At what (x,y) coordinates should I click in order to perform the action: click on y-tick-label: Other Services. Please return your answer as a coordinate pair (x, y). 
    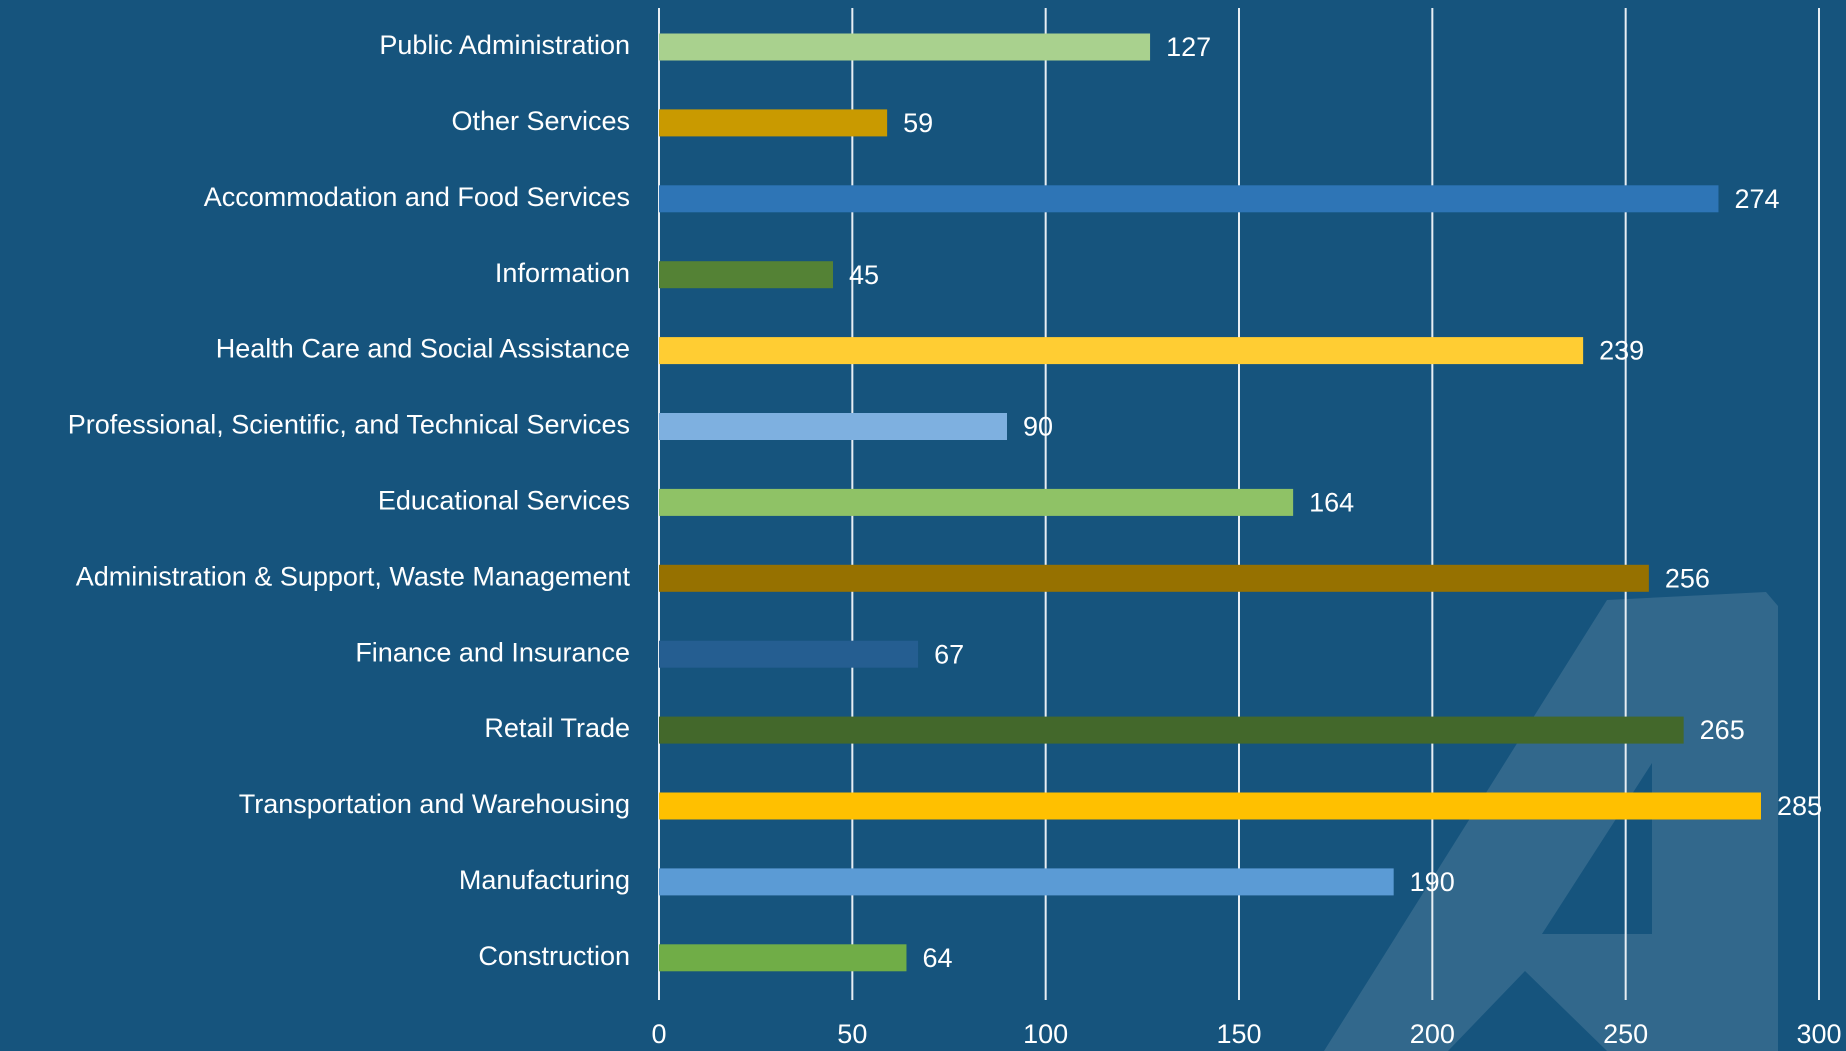
    Looking at the image, I should click on (540, 121).